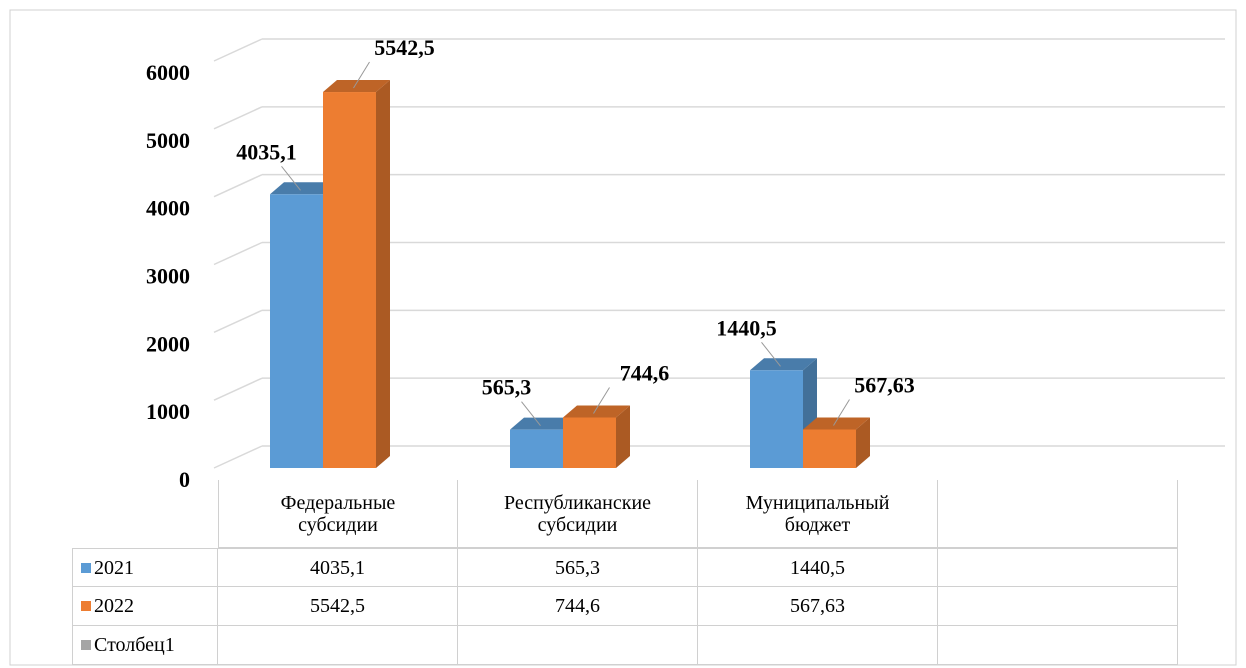  What do you see at coordinates (1058, 514) in the screenshot?
I see `table-header-cell` at bounding box center [1058, 514].